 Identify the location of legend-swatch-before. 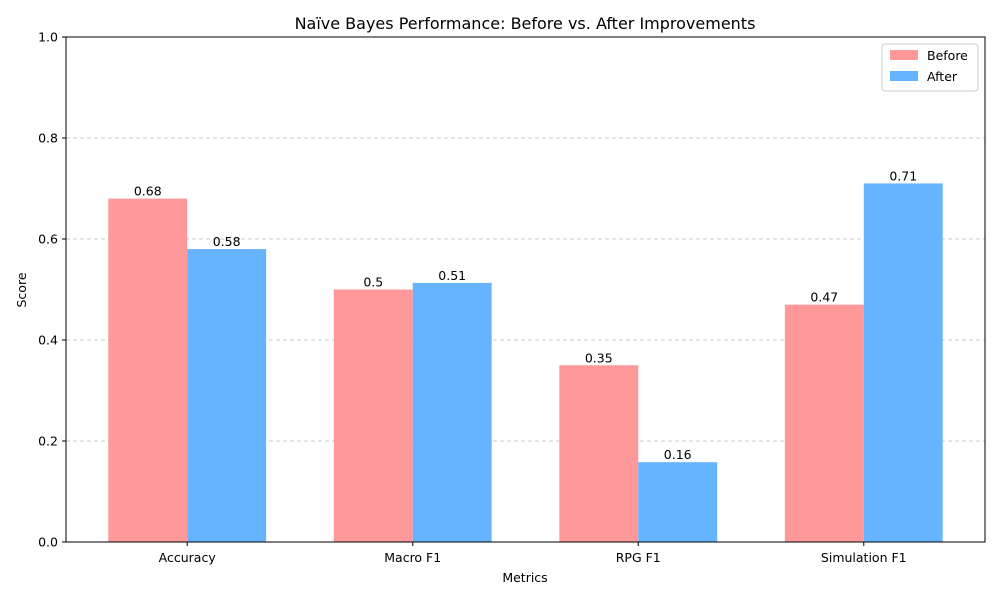
(904, 55).